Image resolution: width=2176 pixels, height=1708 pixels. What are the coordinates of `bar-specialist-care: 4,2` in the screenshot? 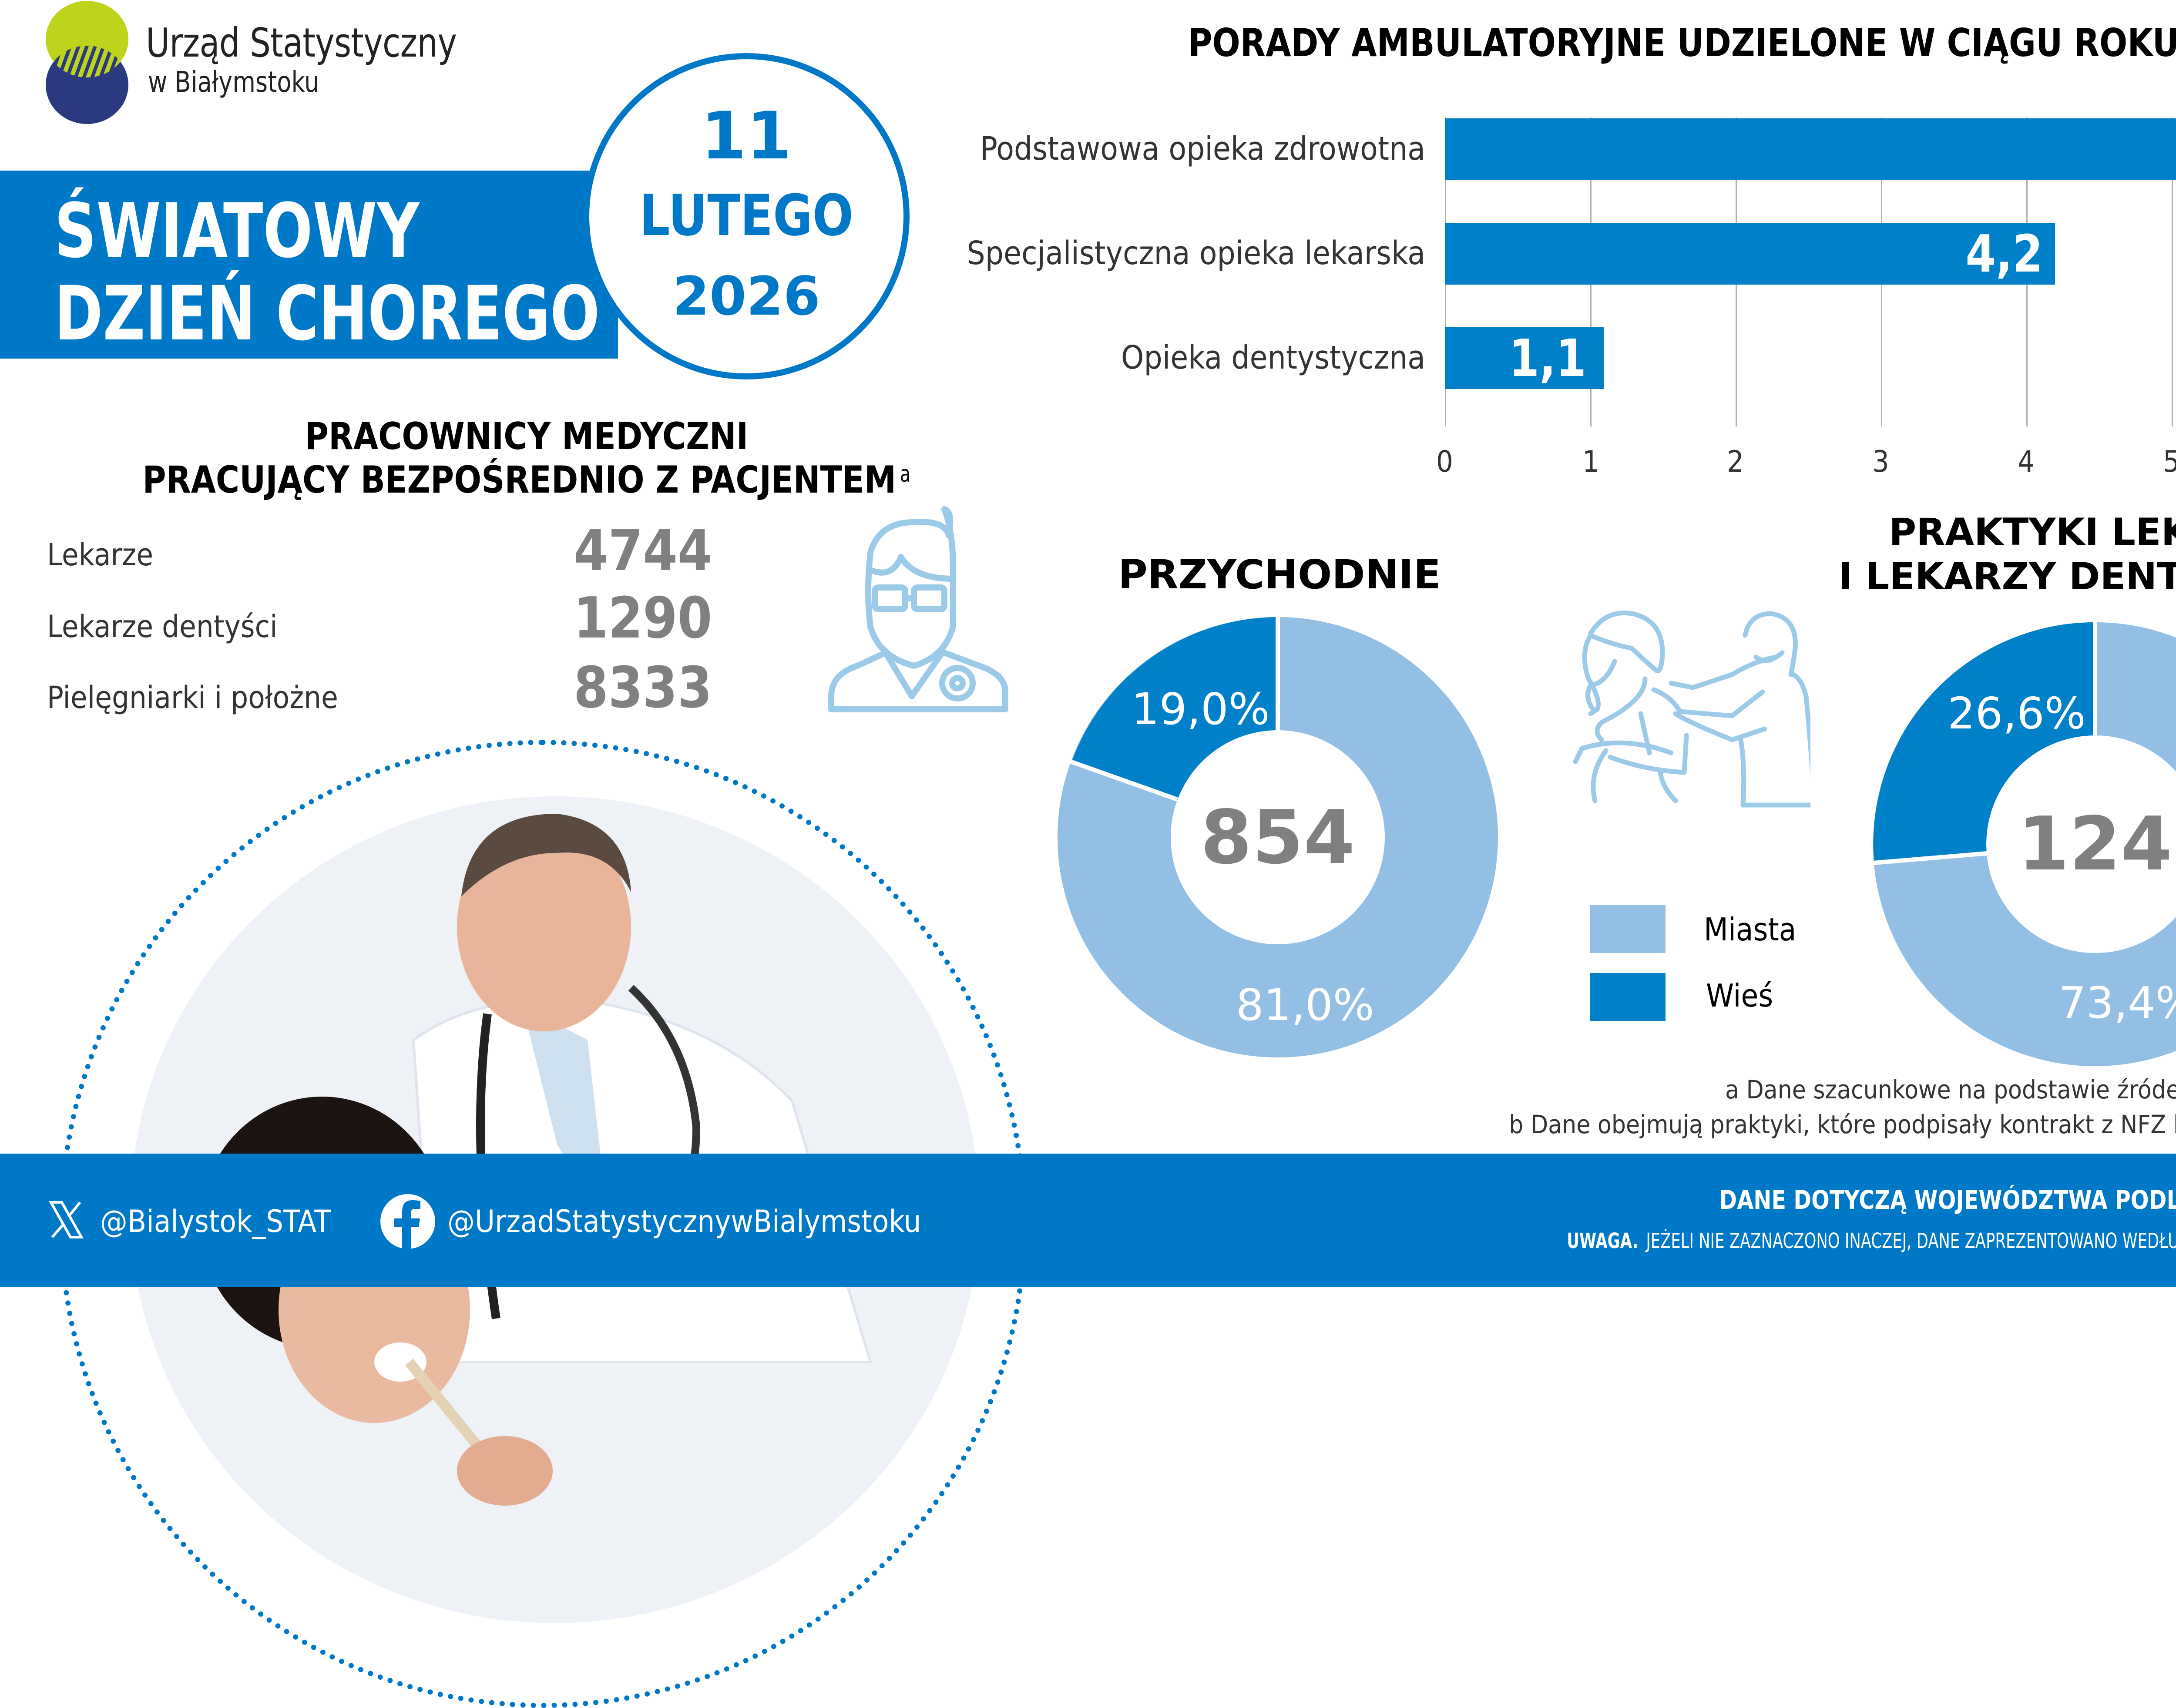 It's located at (1750, 254).